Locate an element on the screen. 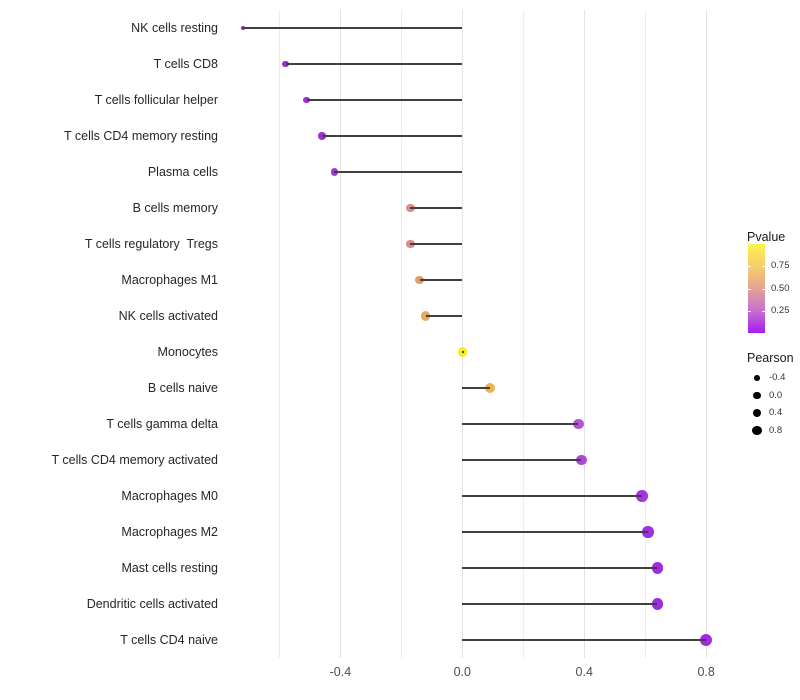 This screenshot has width=800, height=700. category-label: Macrophages M0 is located at coordinates (169, 496).